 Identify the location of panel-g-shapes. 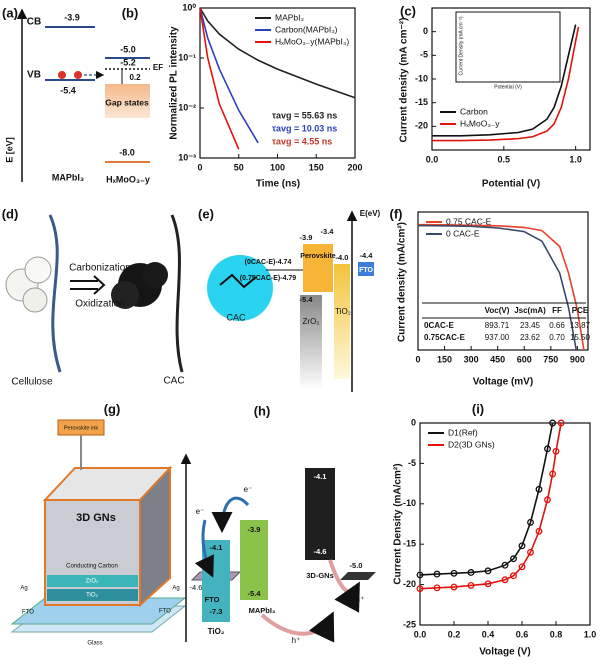
(98, 526).